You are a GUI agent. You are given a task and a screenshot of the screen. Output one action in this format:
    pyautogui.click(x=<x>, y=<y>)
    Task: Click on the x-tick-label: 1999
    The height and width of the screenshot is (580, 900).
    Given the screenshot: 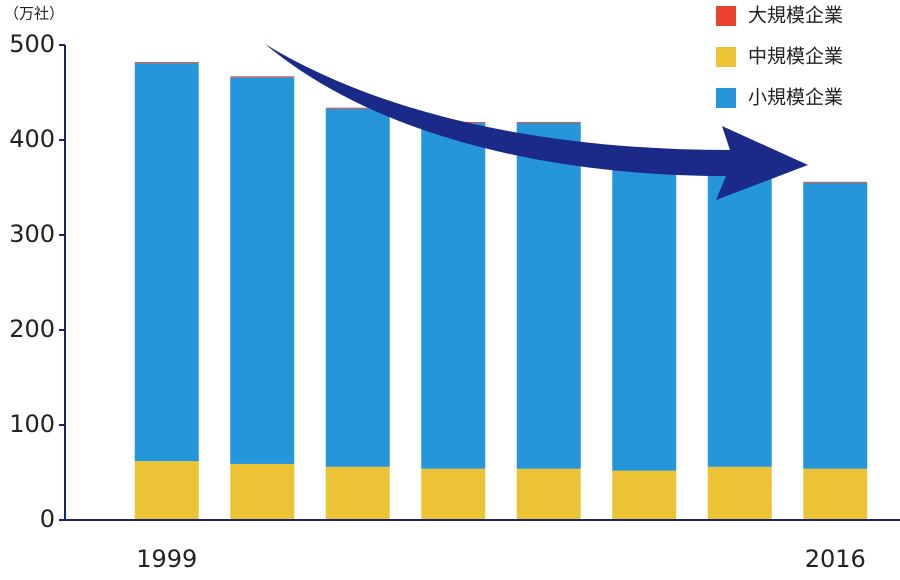 What is the action you would take?
    pyautogui.click(x=166, y=559)
    